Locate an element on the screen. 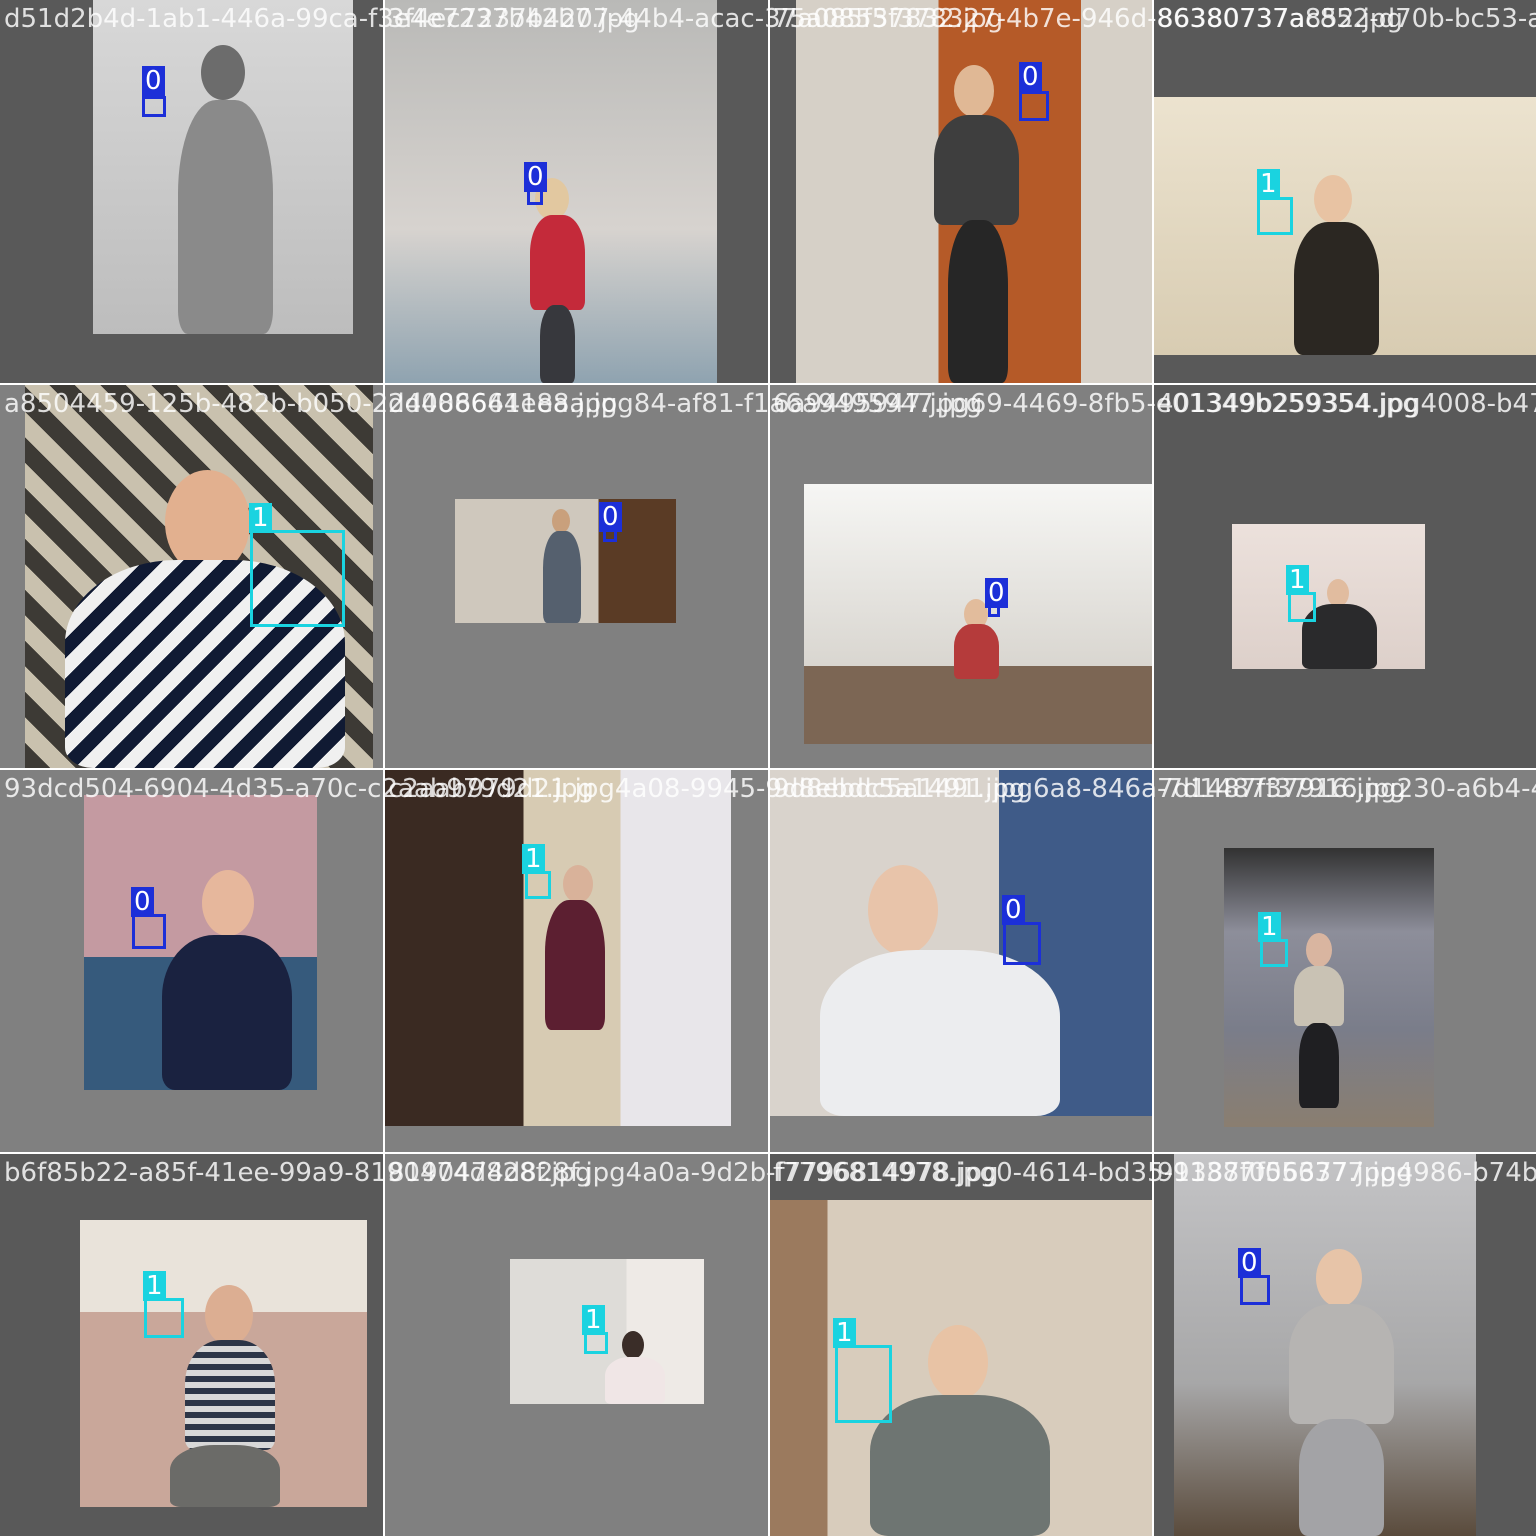  tile-8: 1 is located at coordinates (1345, 576).